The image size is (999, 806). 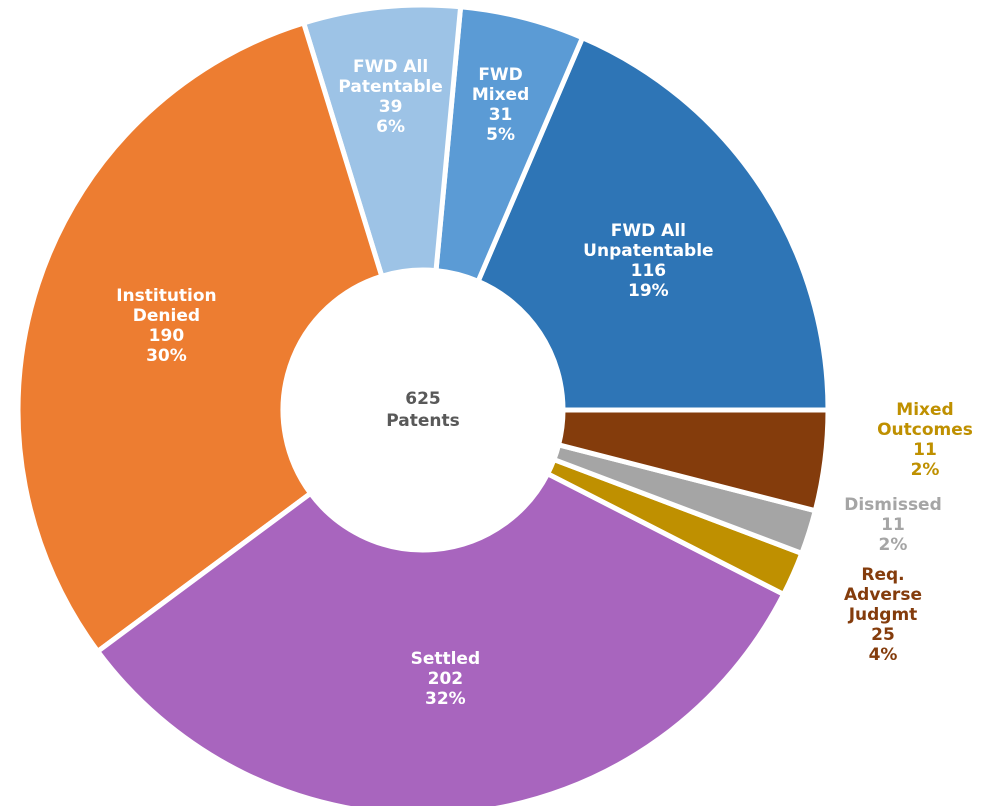 What do you see at coordinates (648, 291) in the screenshot?
I see `percent-label: 19%` at bounding box center [648, 291].